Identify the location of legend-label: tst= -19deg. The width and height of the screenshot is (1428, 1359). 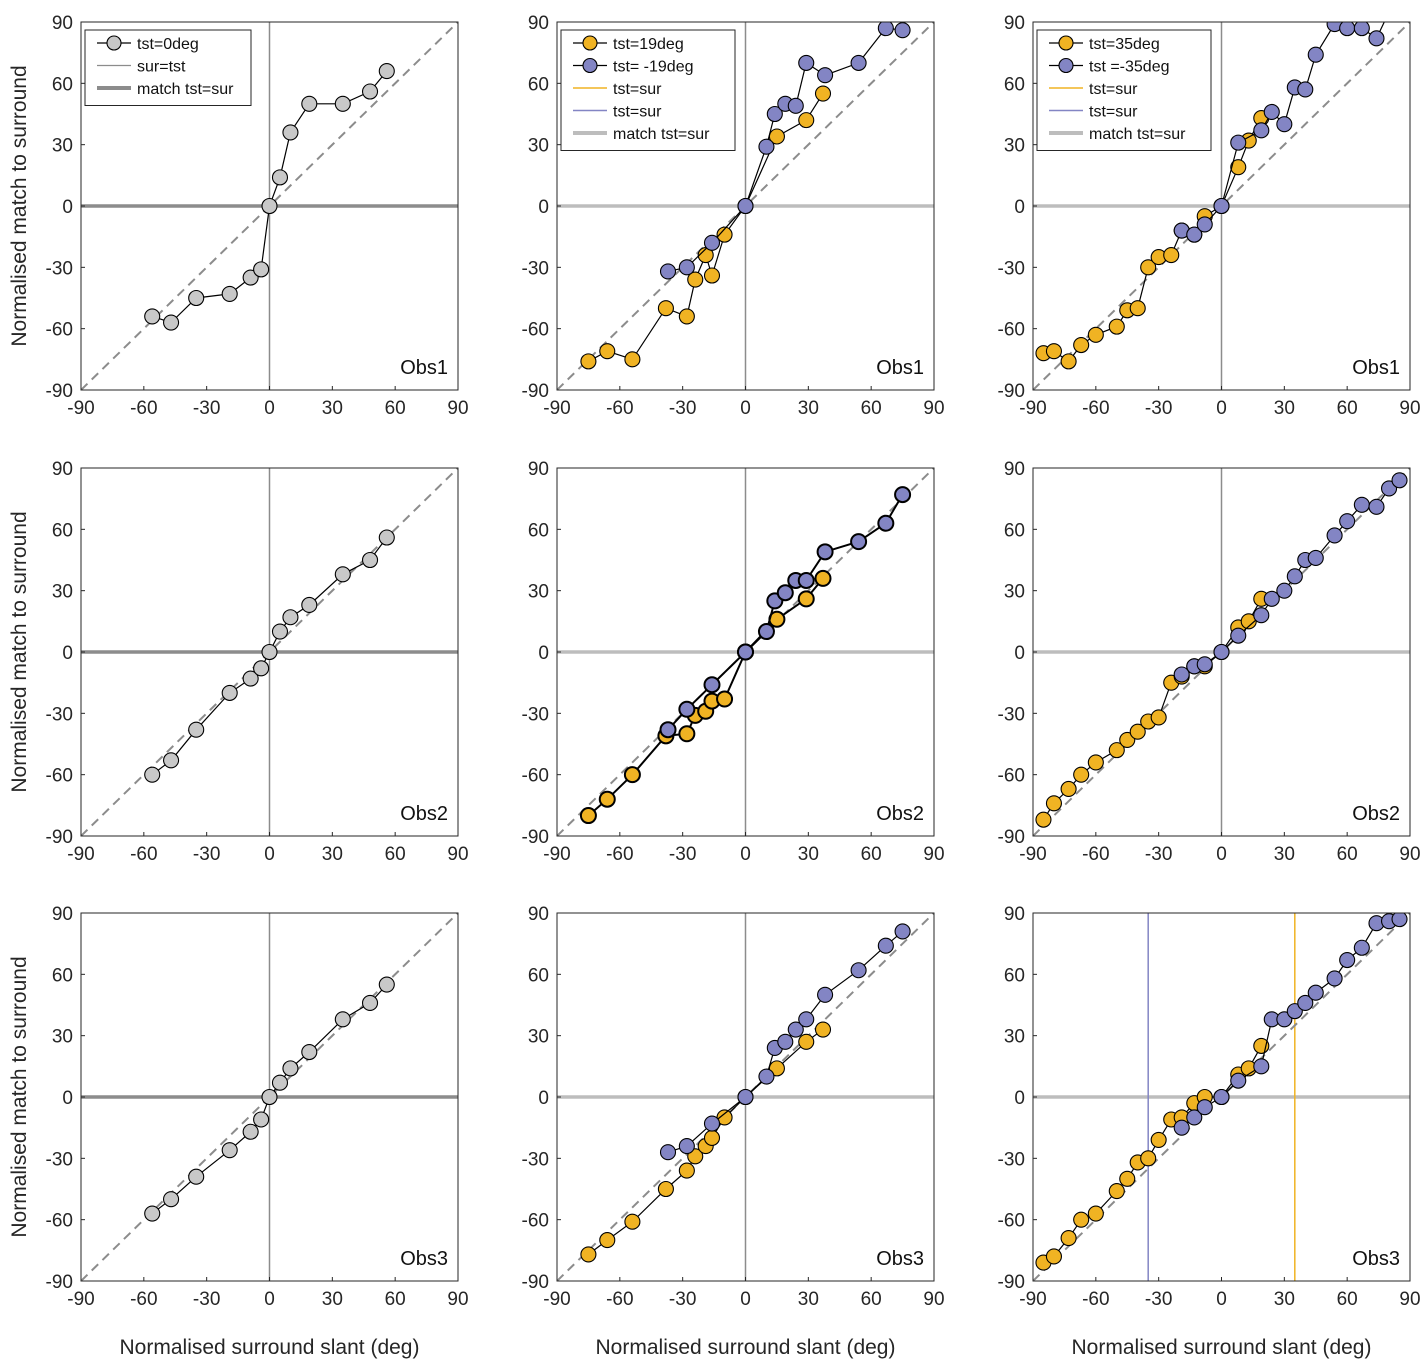
(653, 67).